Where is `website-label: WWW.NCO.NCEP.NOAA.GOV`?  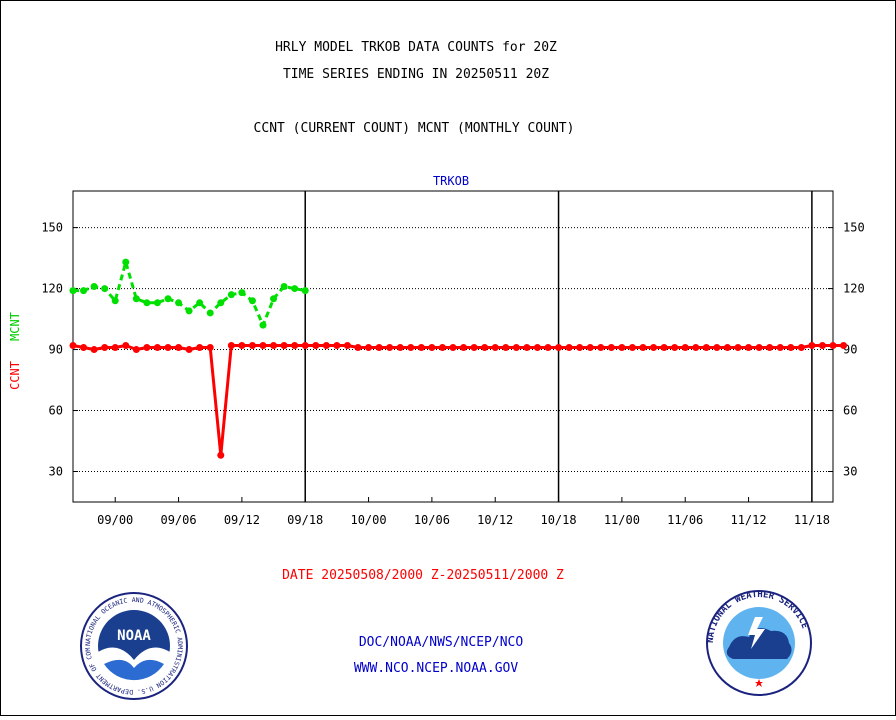
website-label: WWW.NCO.NCEP.NOAA.GOV is located at coordinates (436, 668).